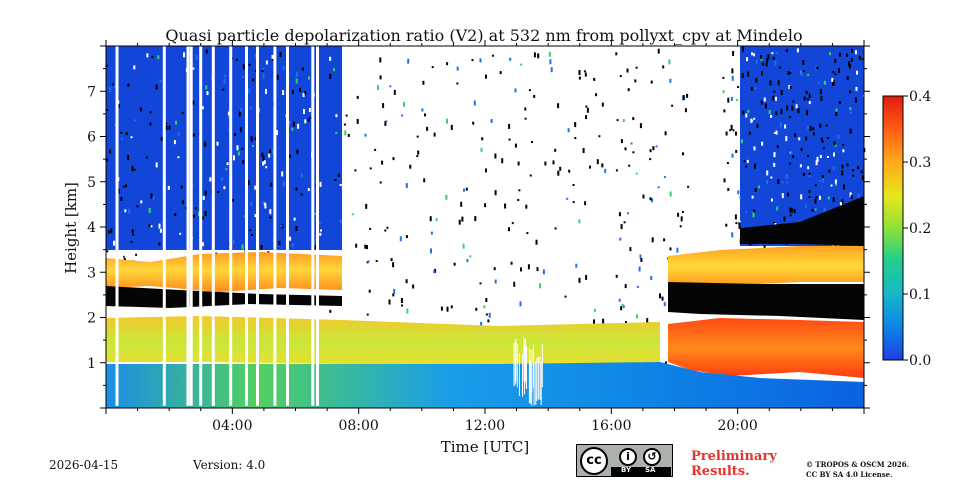 The image size is (960, 480). What do you see at coordinates (920, 361) in the screenshot?
I see `colorbar-tick-label: 0.0` at bounding box center [920, 361].